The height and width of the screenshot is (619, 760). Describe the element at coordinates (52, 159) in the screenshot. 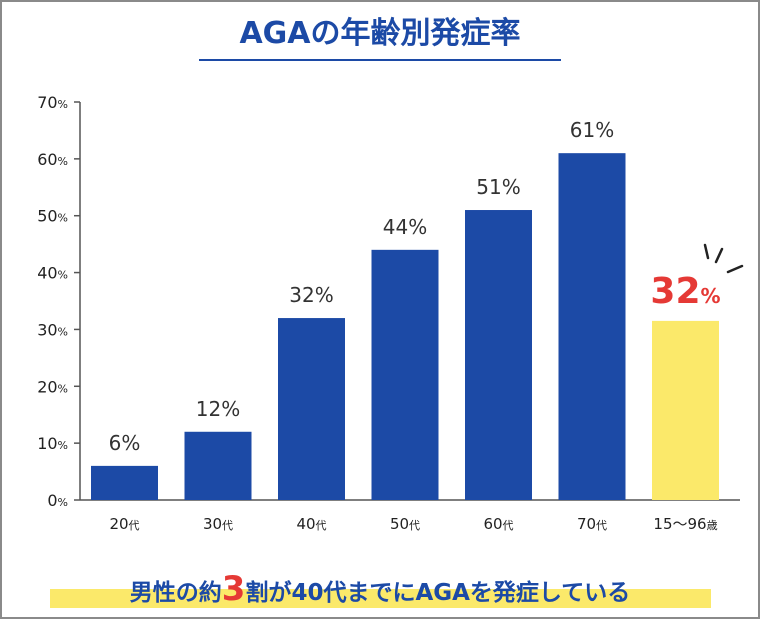

I see `y-tick-label: 60%` at that location.